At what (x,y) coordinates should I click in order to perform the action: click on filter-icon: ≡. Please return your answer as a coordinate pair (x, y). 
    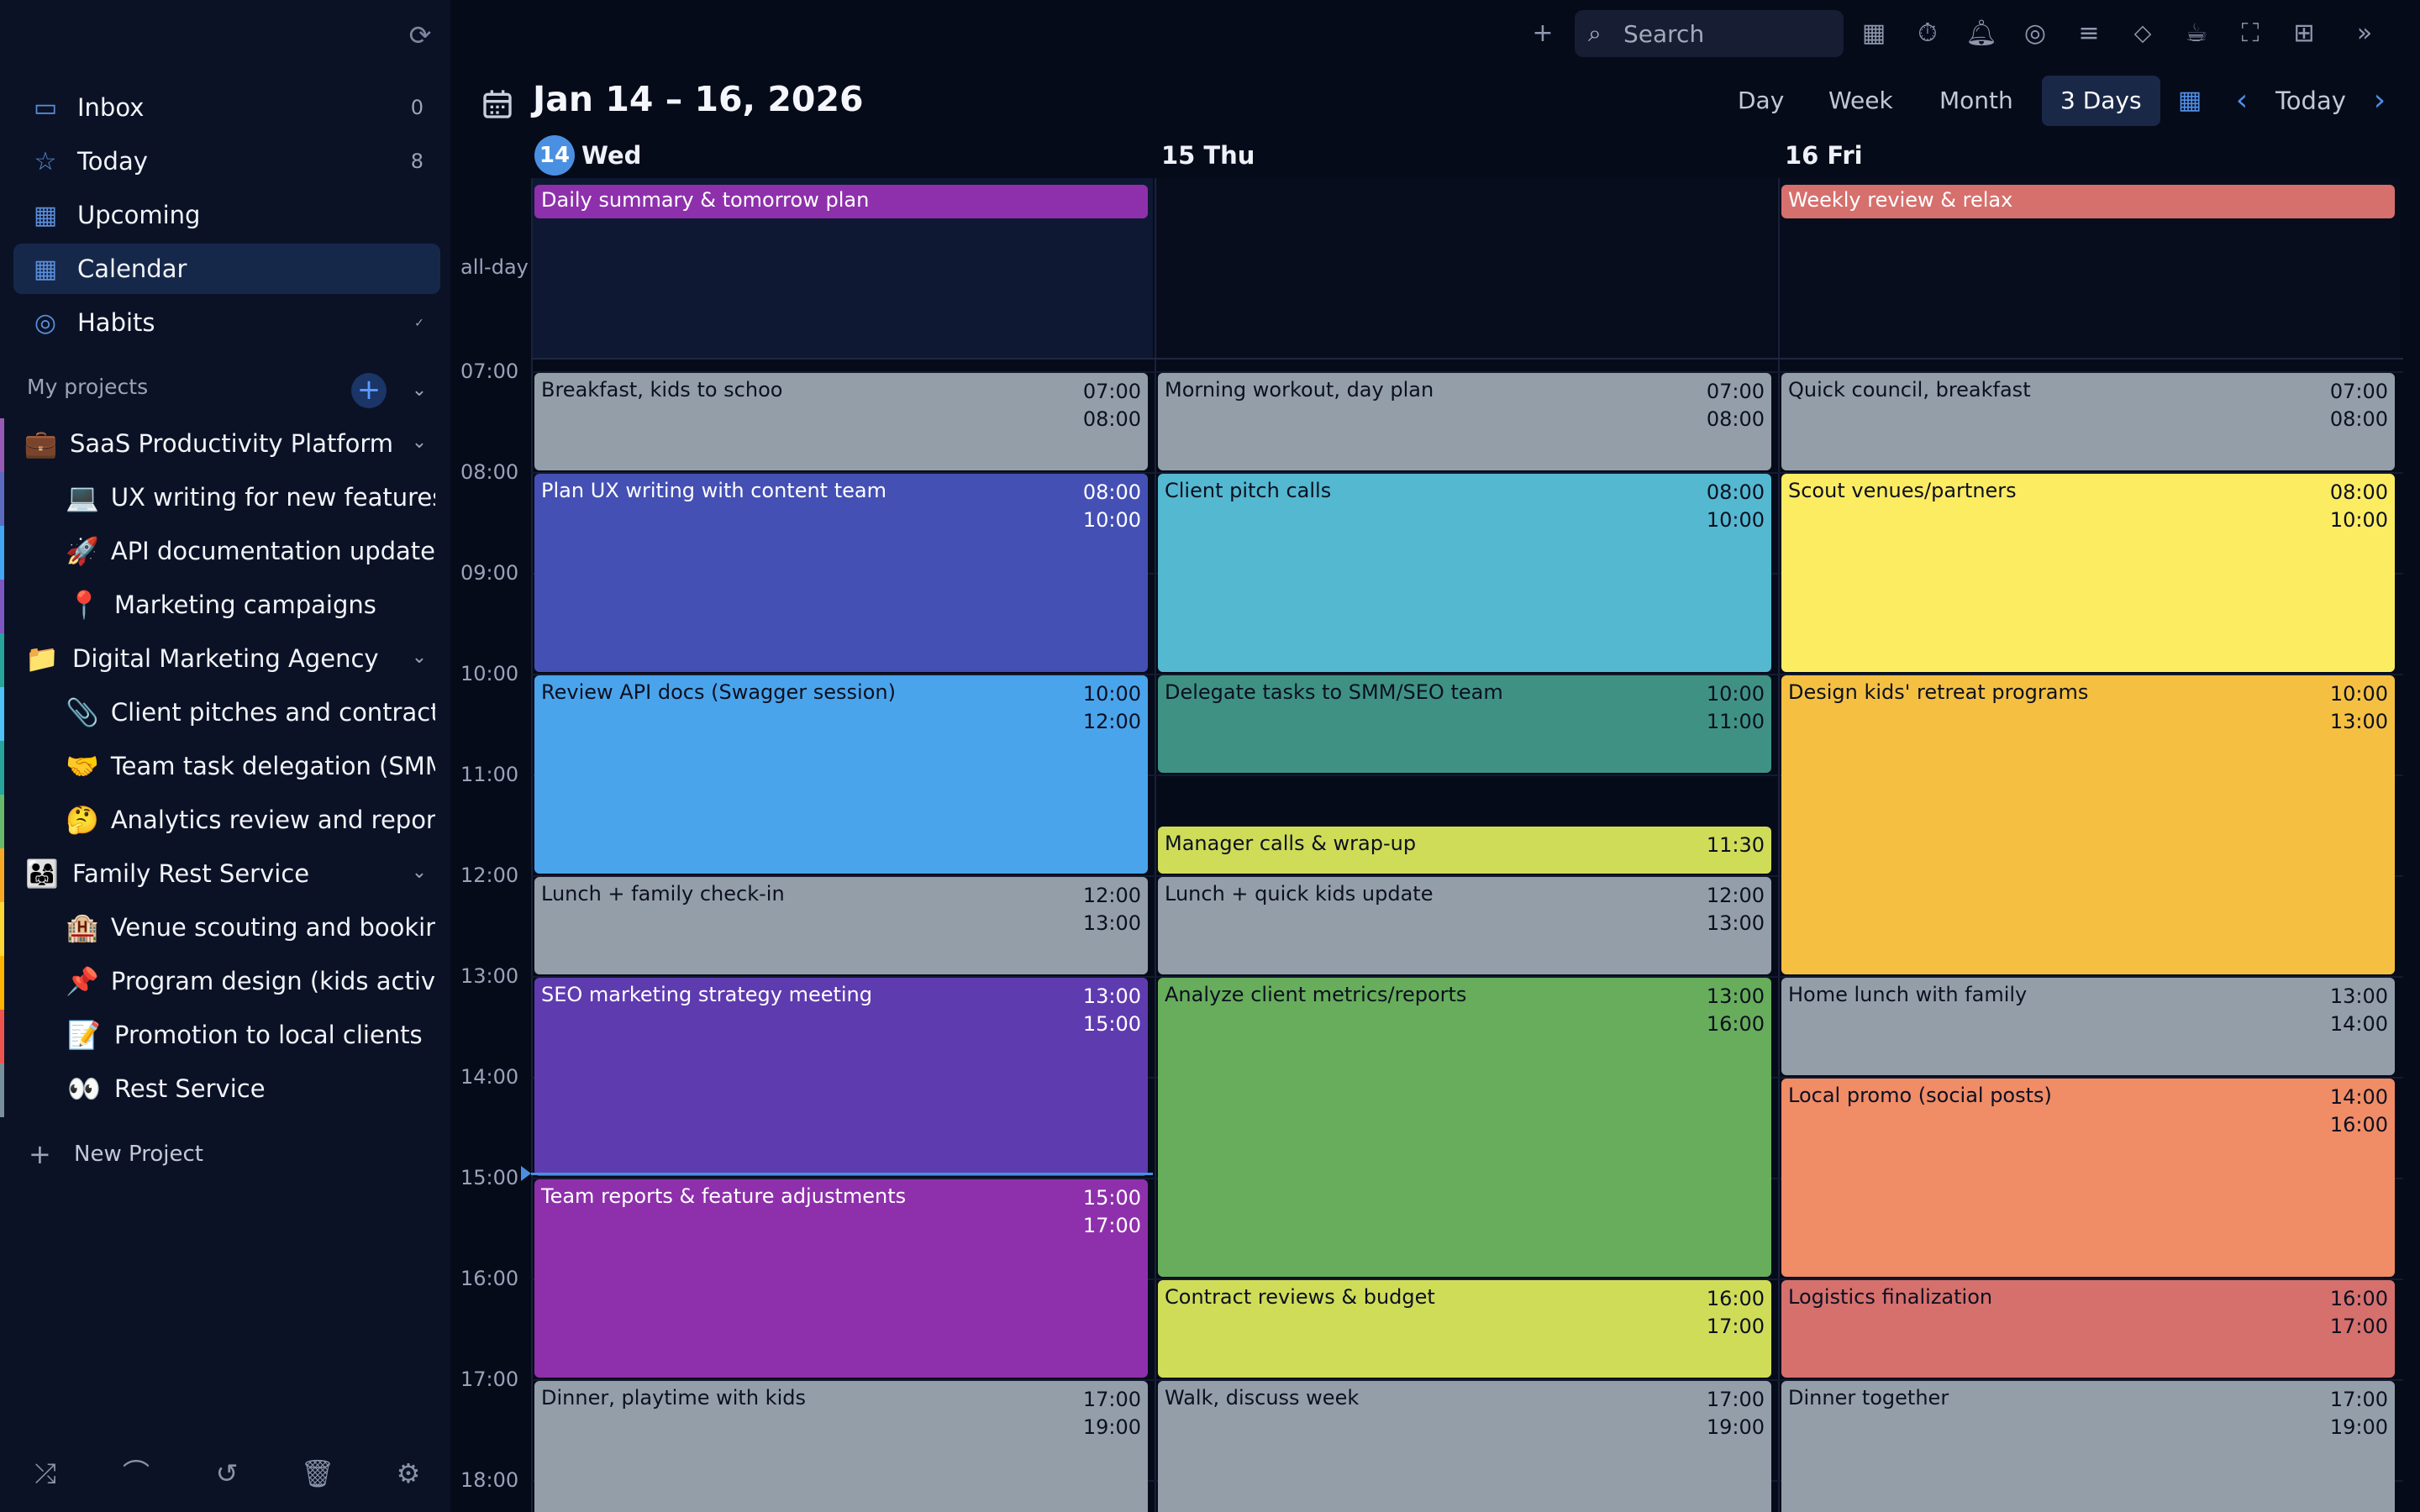
    Looking at the image, I should click on (2089, 33).